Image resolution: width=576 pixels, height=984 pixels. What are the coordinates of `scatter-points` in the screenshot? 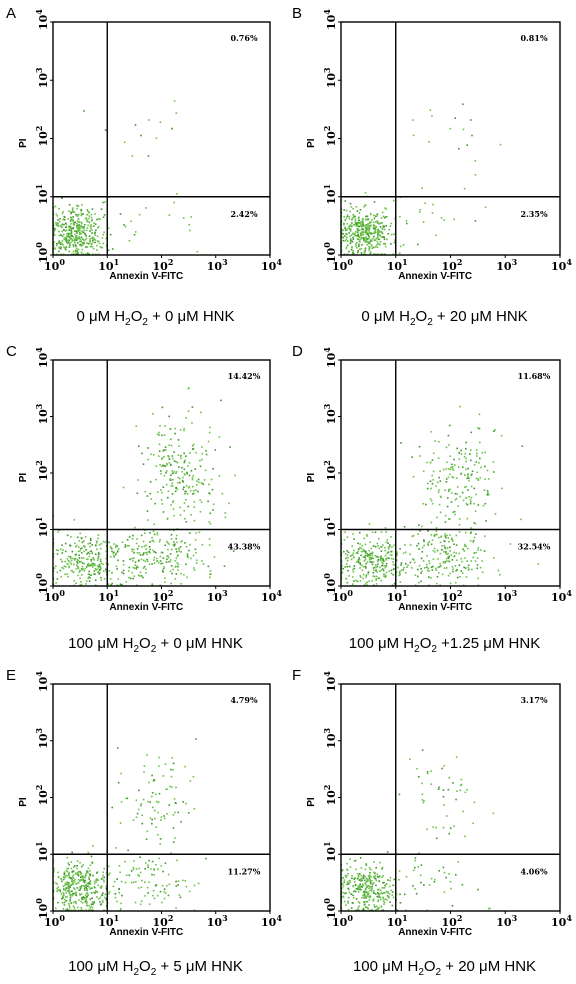 It's located at (421, 179).